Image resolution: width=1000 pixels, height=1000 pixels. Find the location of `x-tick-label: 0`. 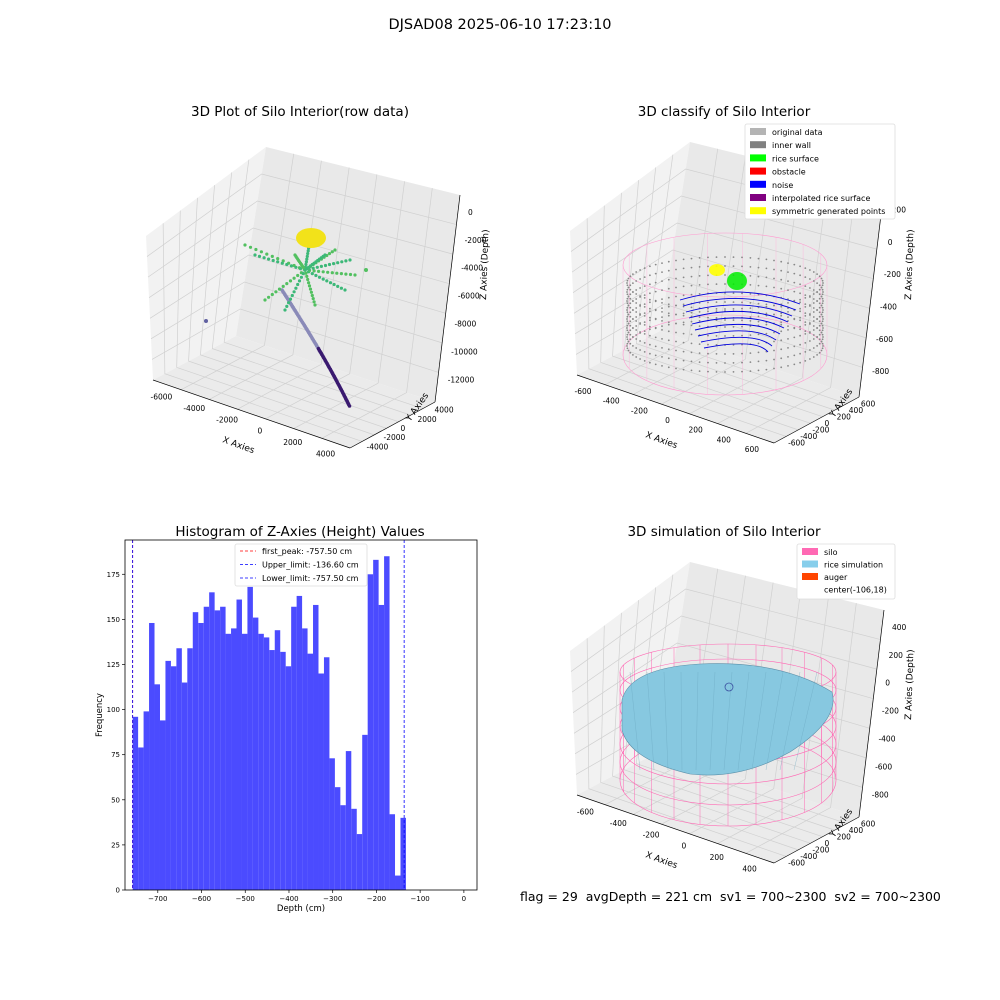

x-tick-label: 0 is located at coordinates (667, 420).